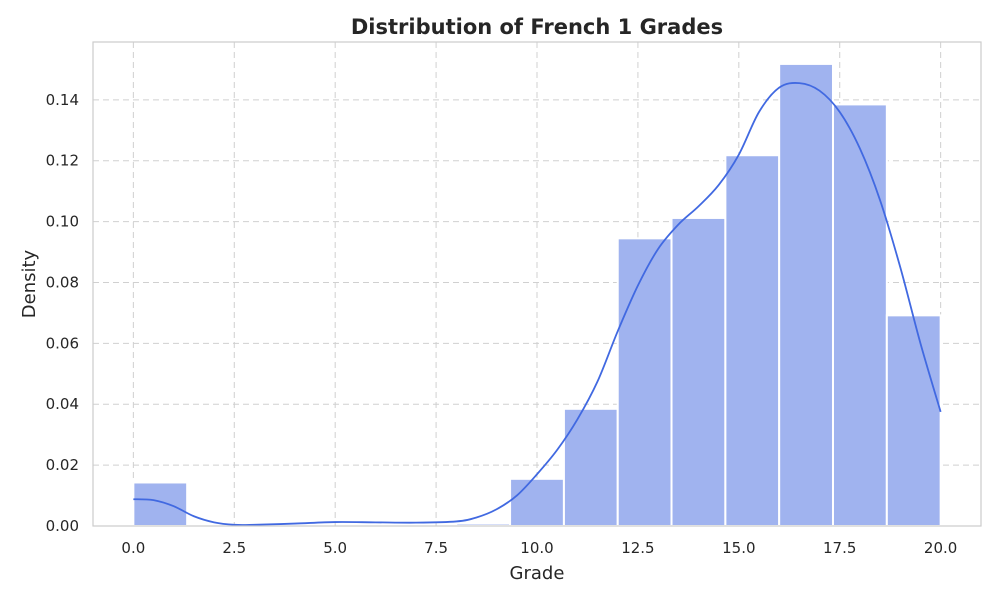  Describe the element at coordinates (62, 404) in the screenshot. I see `y-tick-label: 0.04` at that location.